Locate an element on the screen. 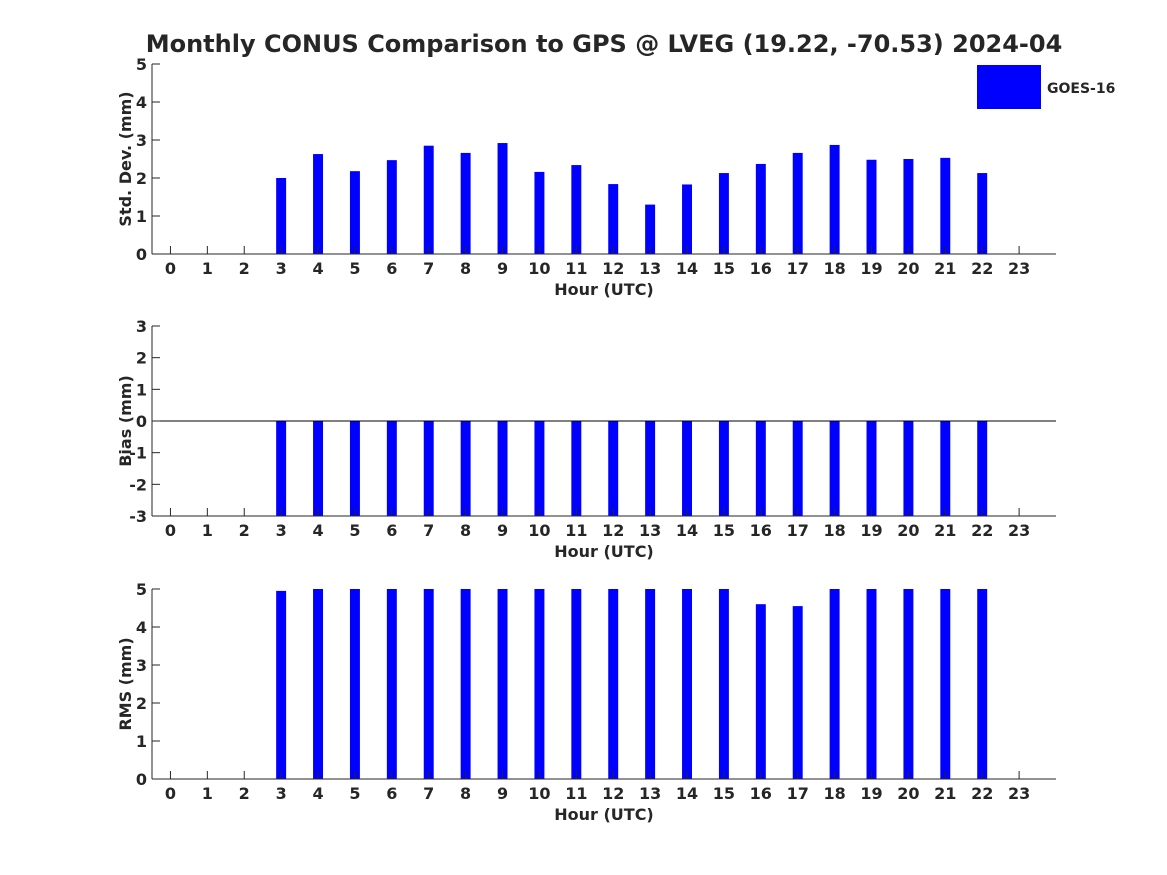 The width and height of the screenshot is (1167, 875). legend-label: GOES-16 is located at coordinates (1081, 89).